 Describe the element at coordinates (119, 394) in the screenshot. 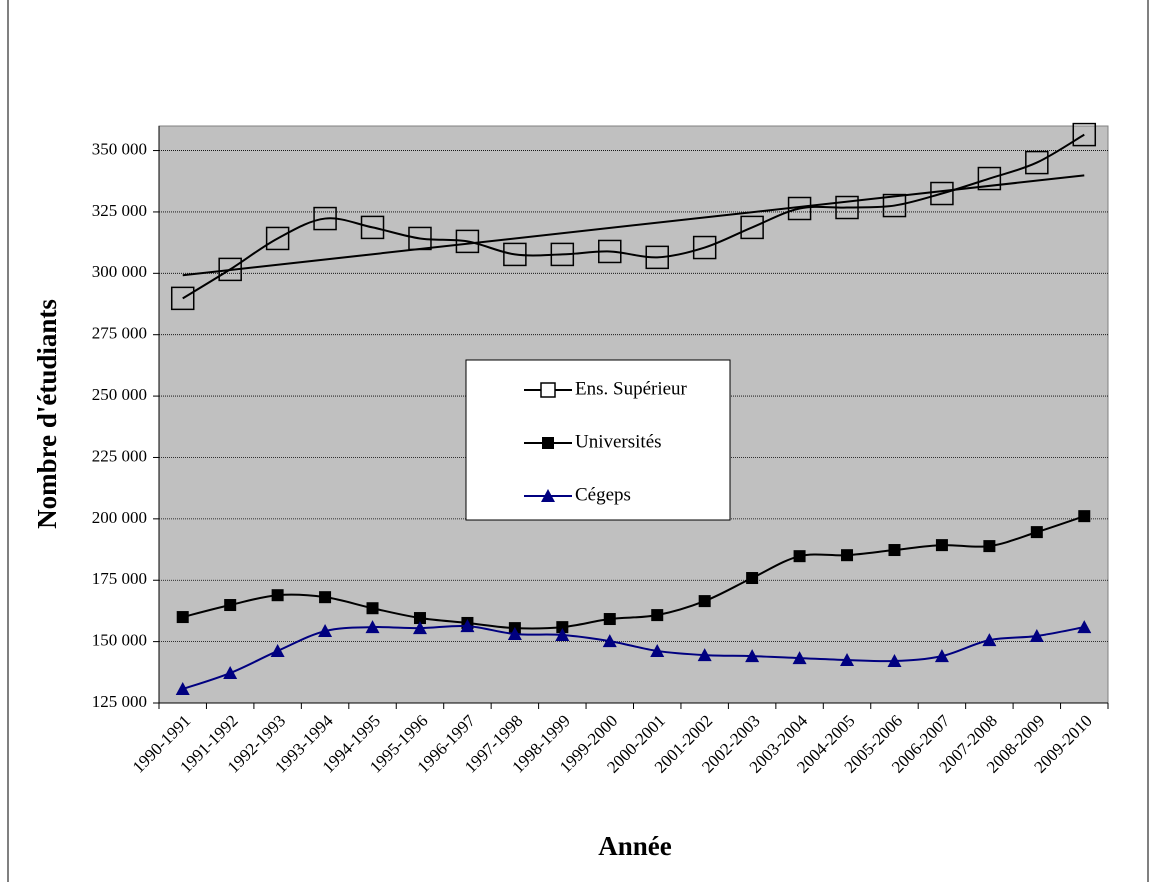

I see `y-tick-label: 250 000` at that location.